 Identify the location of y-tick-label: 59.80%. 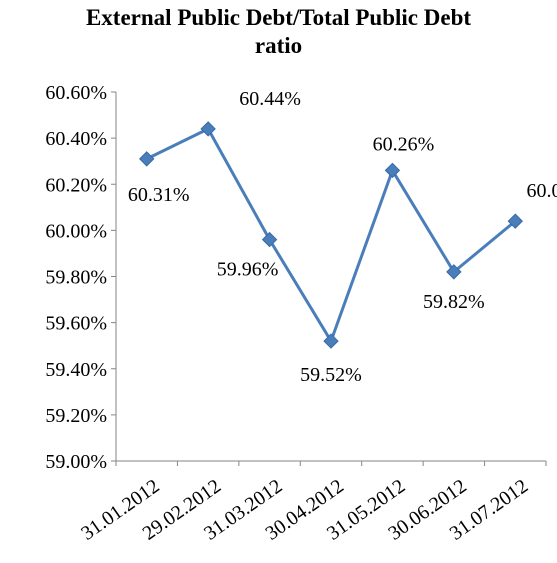
(76, 278).